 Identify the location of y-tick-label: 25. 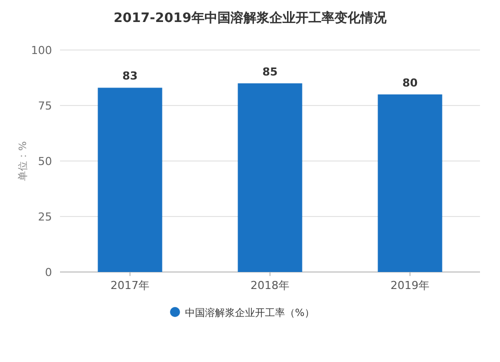
(45, 217).